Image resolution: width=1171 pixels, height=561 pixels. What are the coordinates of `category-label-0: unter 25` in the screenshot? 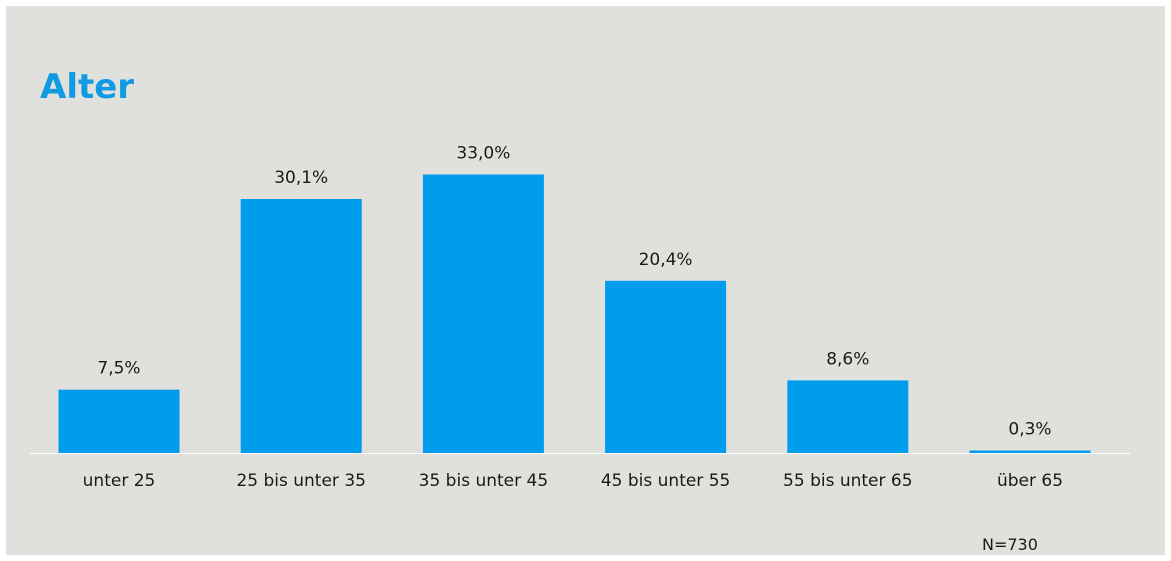 It's located at (119, 481).